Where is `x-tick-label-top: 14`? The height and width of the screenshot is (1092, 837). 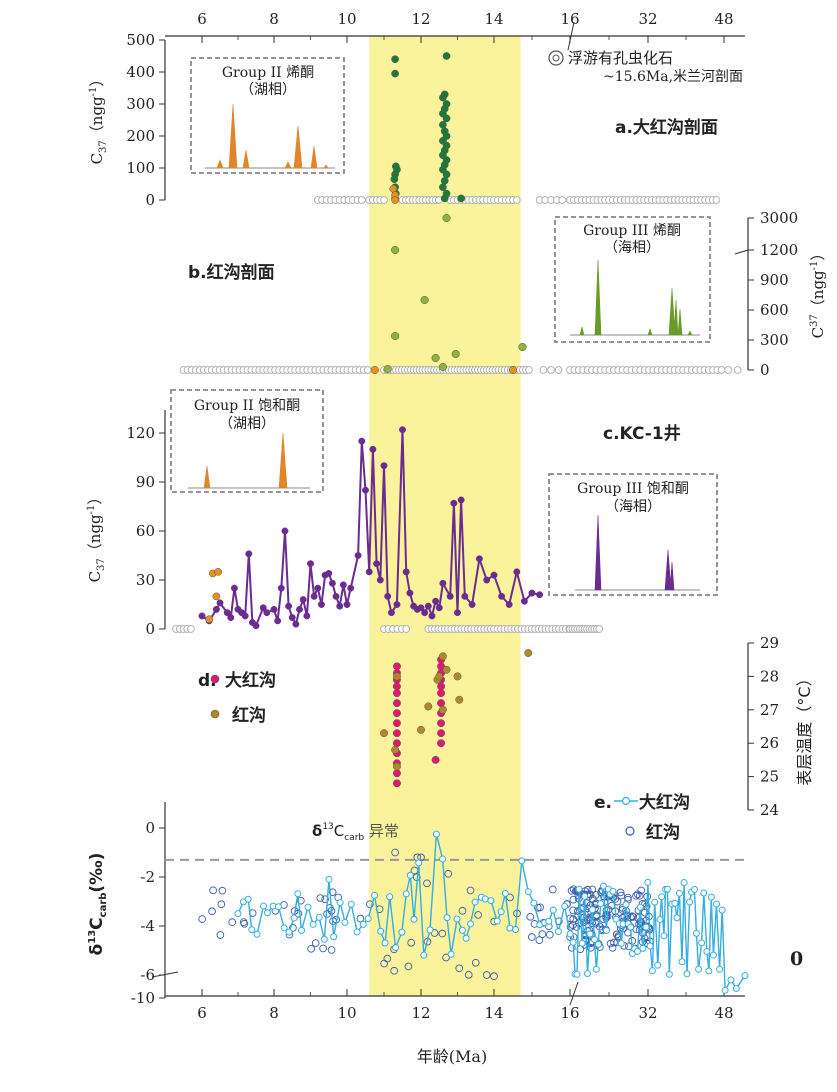 x-tick-label-top: 14 is located at coordinates (493, 19).